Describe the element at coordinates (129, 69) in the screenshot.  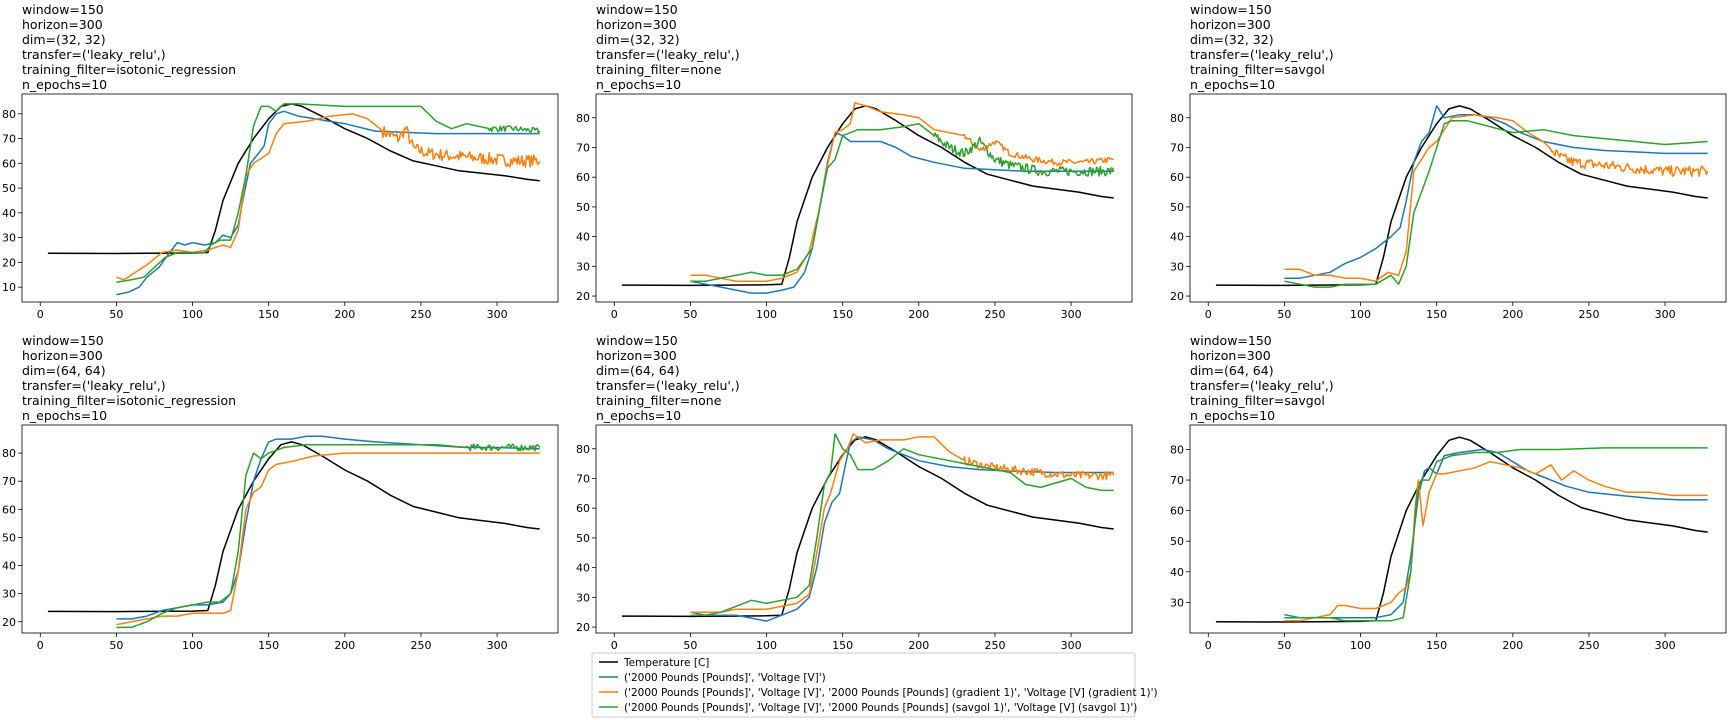
I see `subplot-title-line: training_filter=isotonic_regression` at that location.